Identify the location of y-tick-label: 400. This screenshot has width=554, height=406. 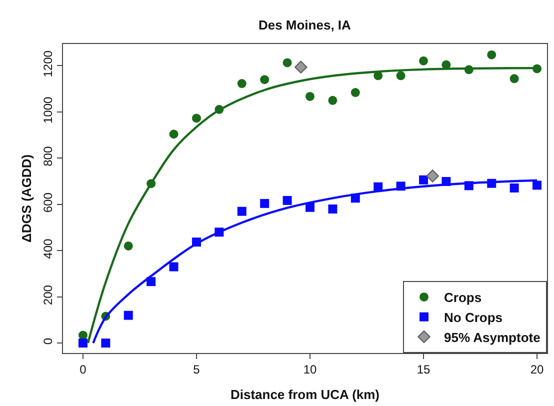
(48, 248).